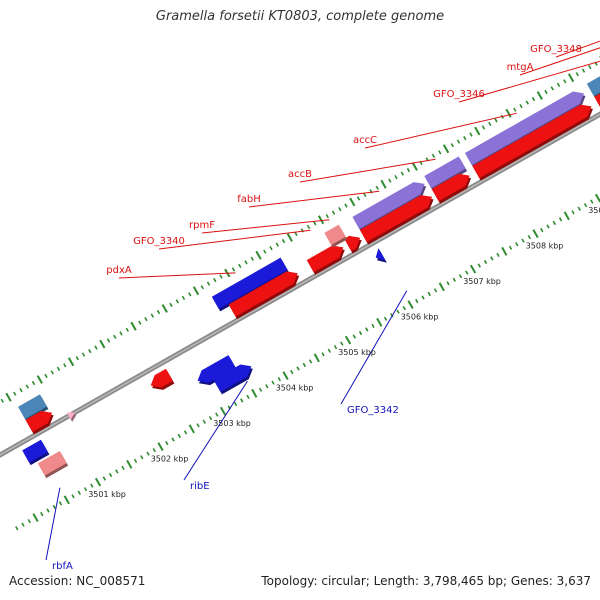  I want to click on gene-label-gfo-3346: GFO_3346, so click(516, 79).